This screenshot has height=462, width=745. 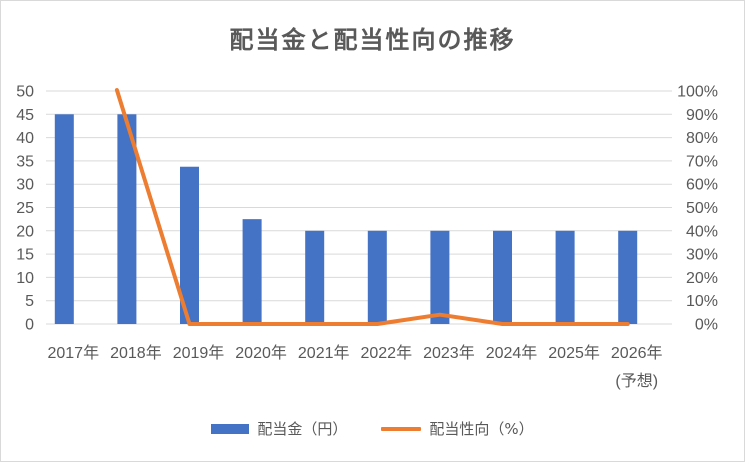 What do you see at coordinates (636, 381) in the screenshot?
I see `x-tick-sublabel: (予想)` at bounding box center [636, 381].